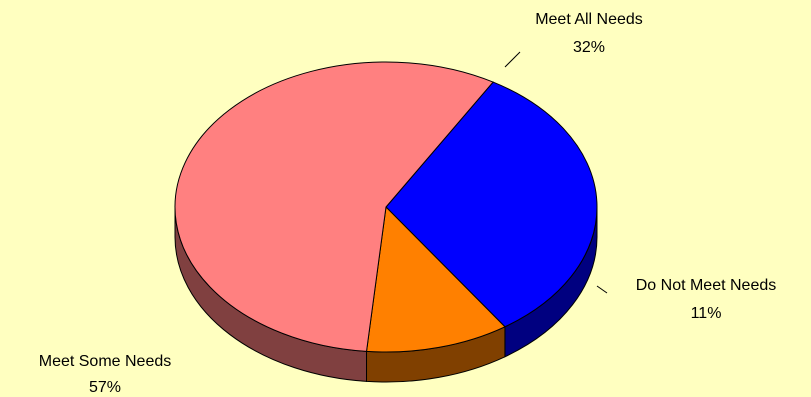  What do you see at coordinates (105, 374) in the screenshot?
I see `slice-label-group-some: Meet Some Needs 57%` at bounding box center [105, 374].